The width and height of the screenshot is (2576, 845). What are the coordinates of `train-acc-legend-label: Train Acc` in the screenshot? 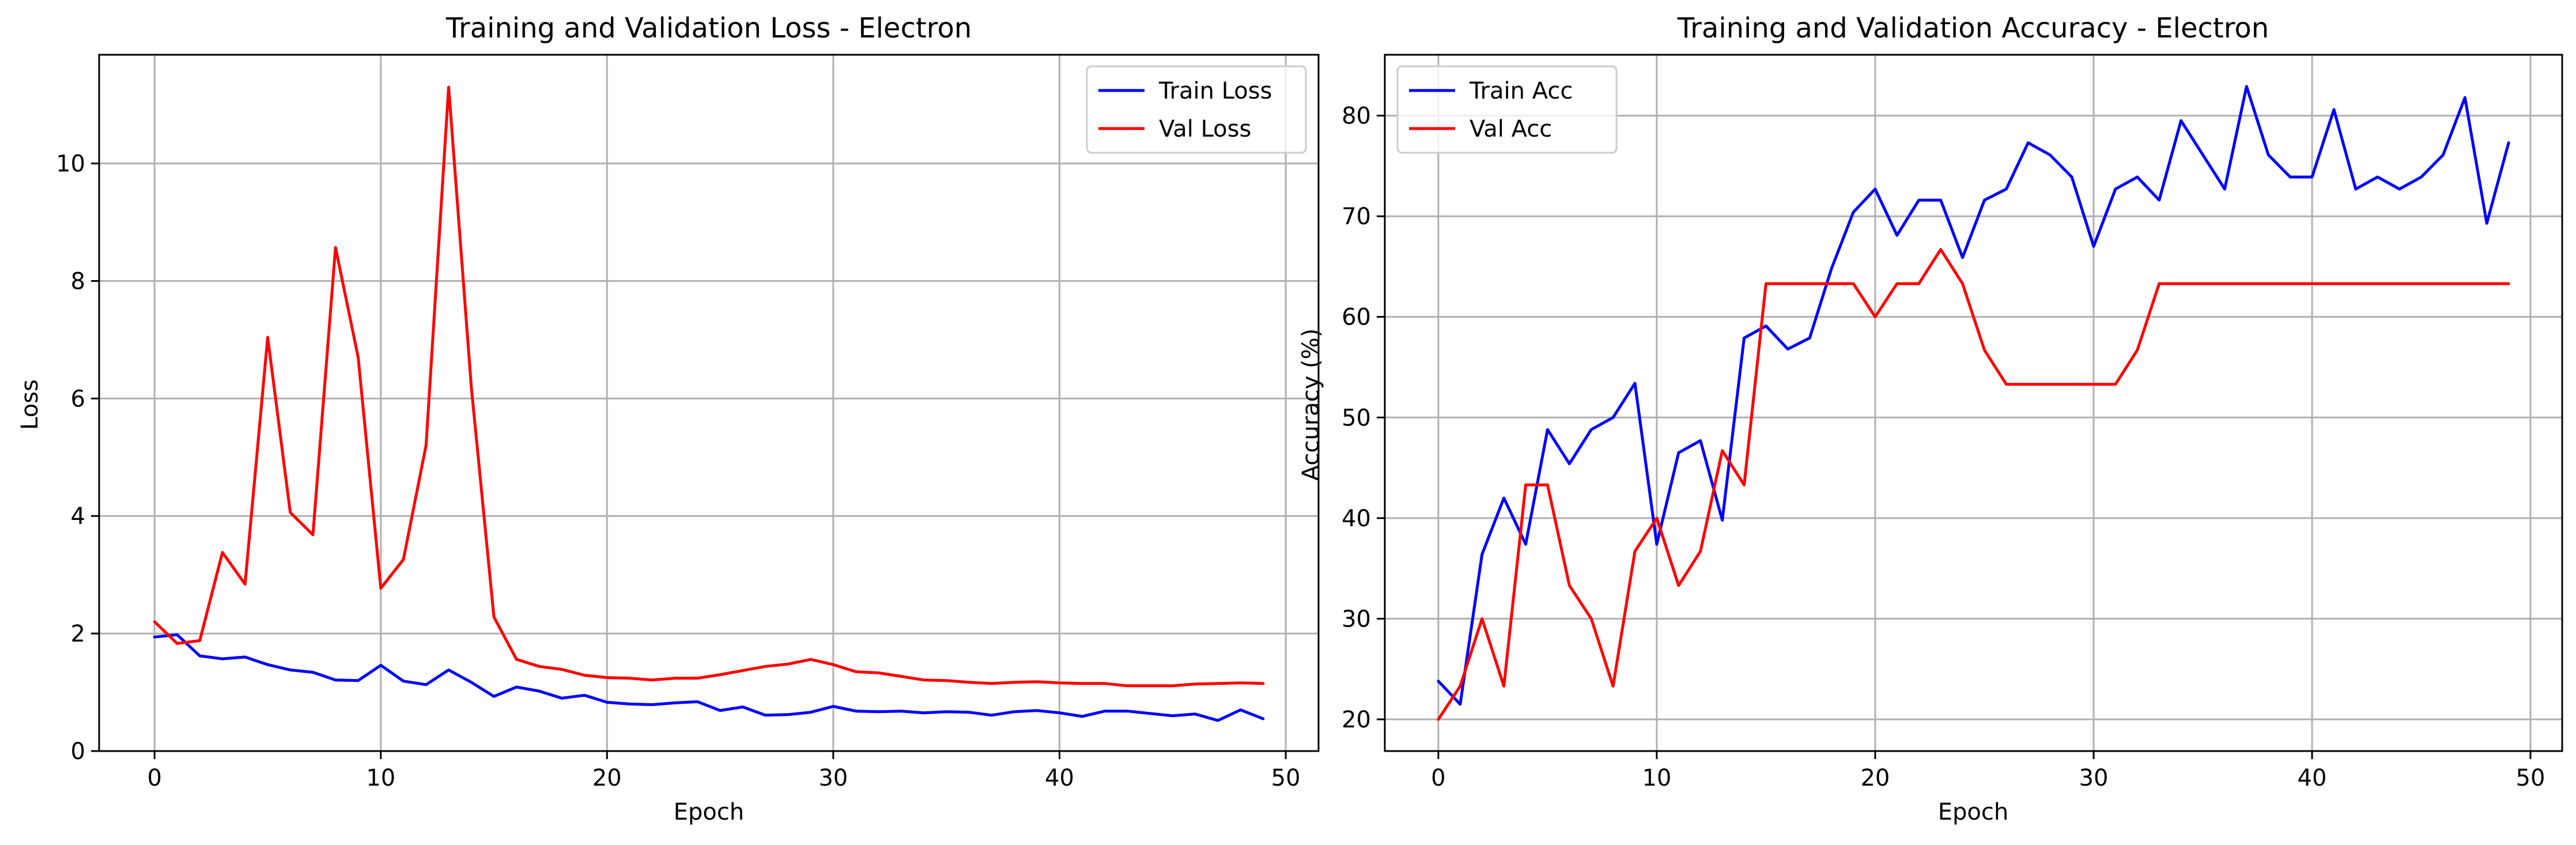 It's located at (1521, 91).